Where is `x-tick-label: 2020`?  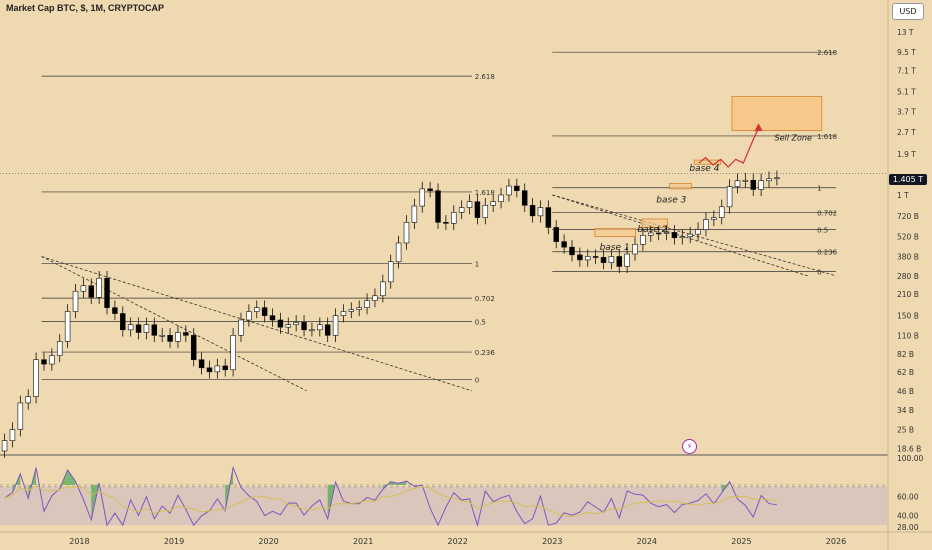
x-tick-label: 2020 is located at coordinates (268, 541).